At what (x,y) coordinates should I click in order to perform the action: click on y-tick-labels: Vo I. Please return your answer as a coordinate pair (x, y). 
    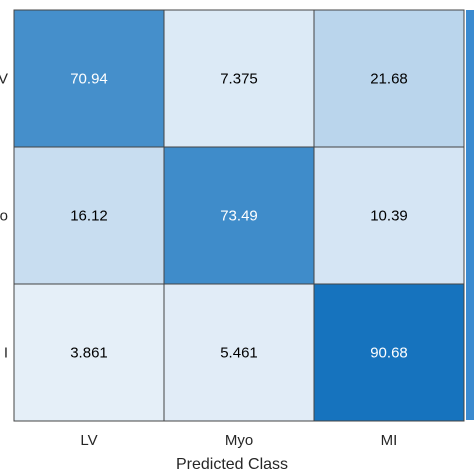
    Looking at the image, I should click on (4, 216).